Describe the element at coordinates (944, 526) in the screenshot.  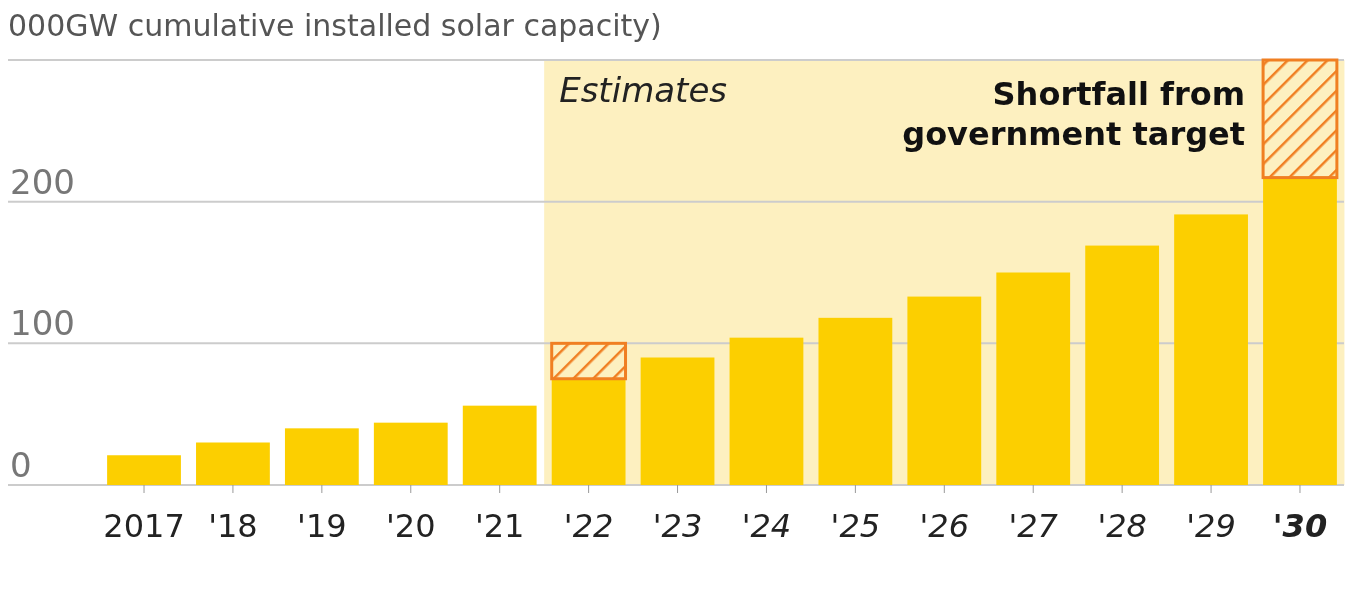
I see `x-tick-label: '26` at that location.